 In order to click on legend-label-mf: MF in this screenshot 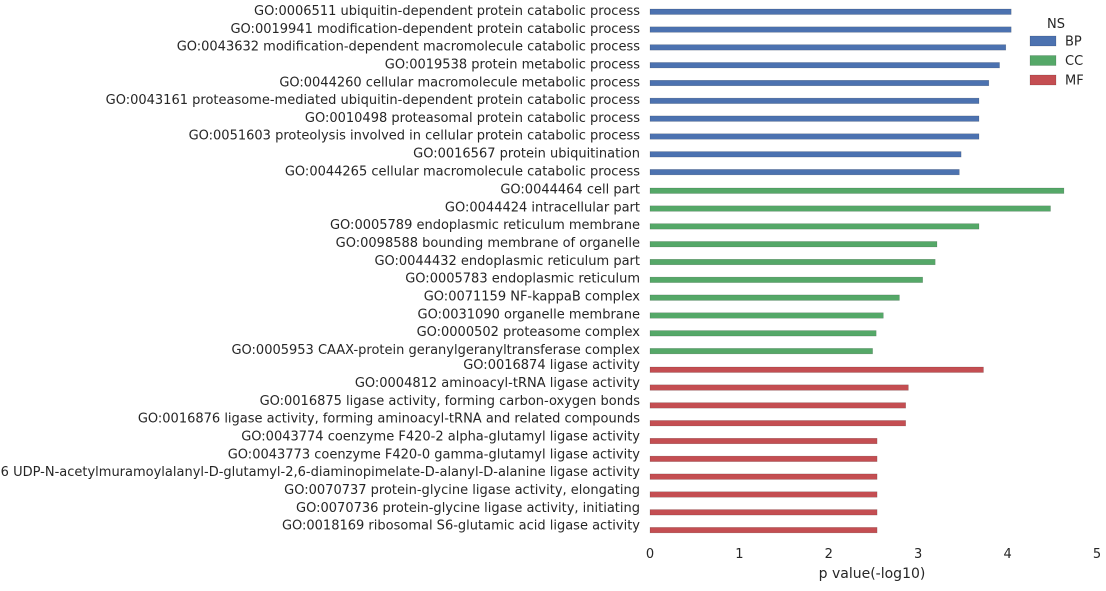, I will do `click(1074, 81)`.